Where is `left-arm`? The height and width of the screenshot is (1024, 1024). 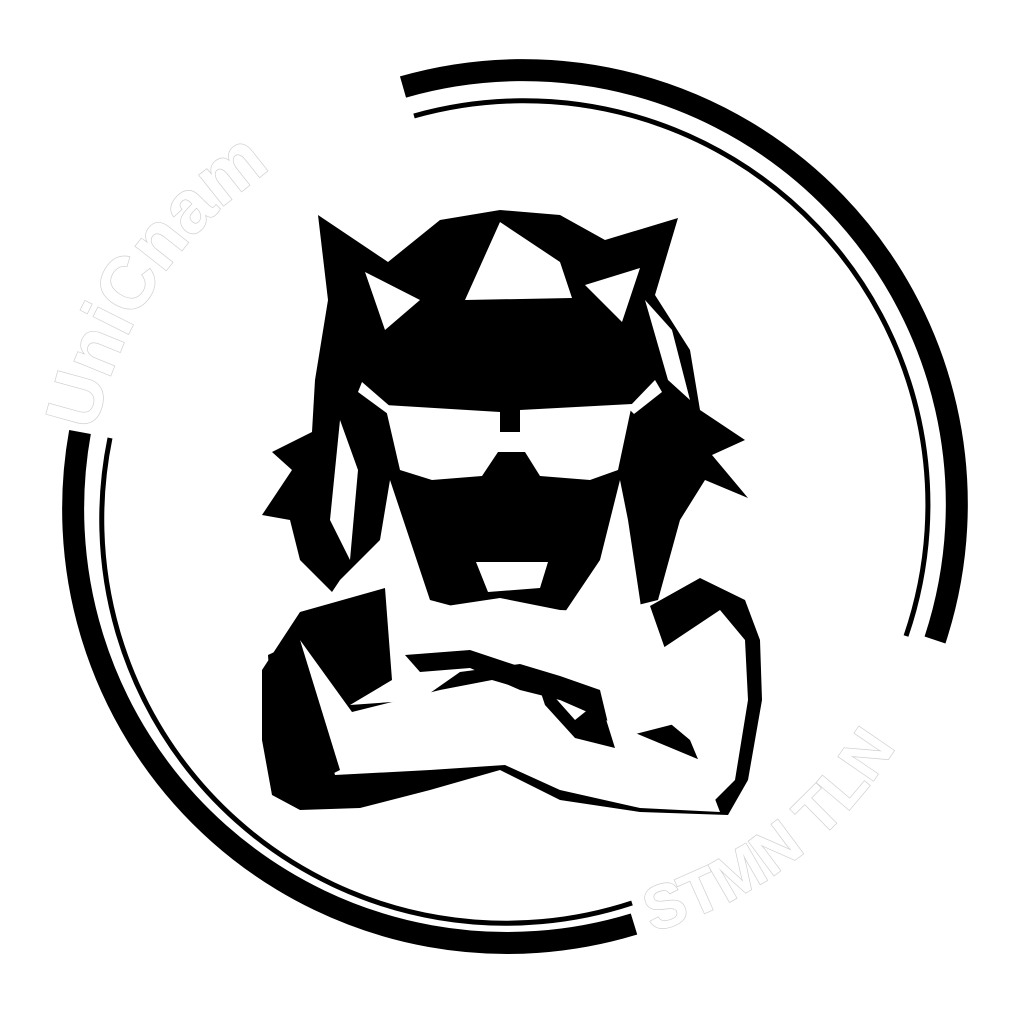
left-arm is located at coordinates (510, 726).